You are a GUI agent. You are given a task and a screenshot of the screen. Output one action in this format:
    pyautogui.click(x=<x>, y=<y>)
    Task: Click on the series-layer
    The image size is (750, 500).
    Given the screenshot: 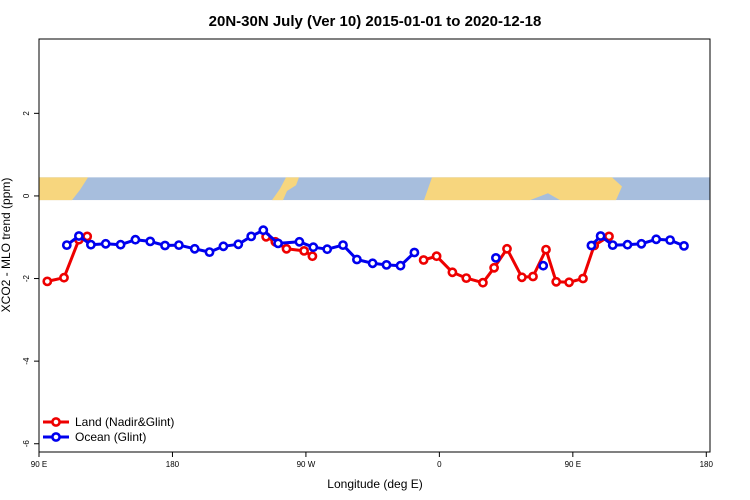 What is the action you would take?
    pyautogui.click(x=365, y=256)
    